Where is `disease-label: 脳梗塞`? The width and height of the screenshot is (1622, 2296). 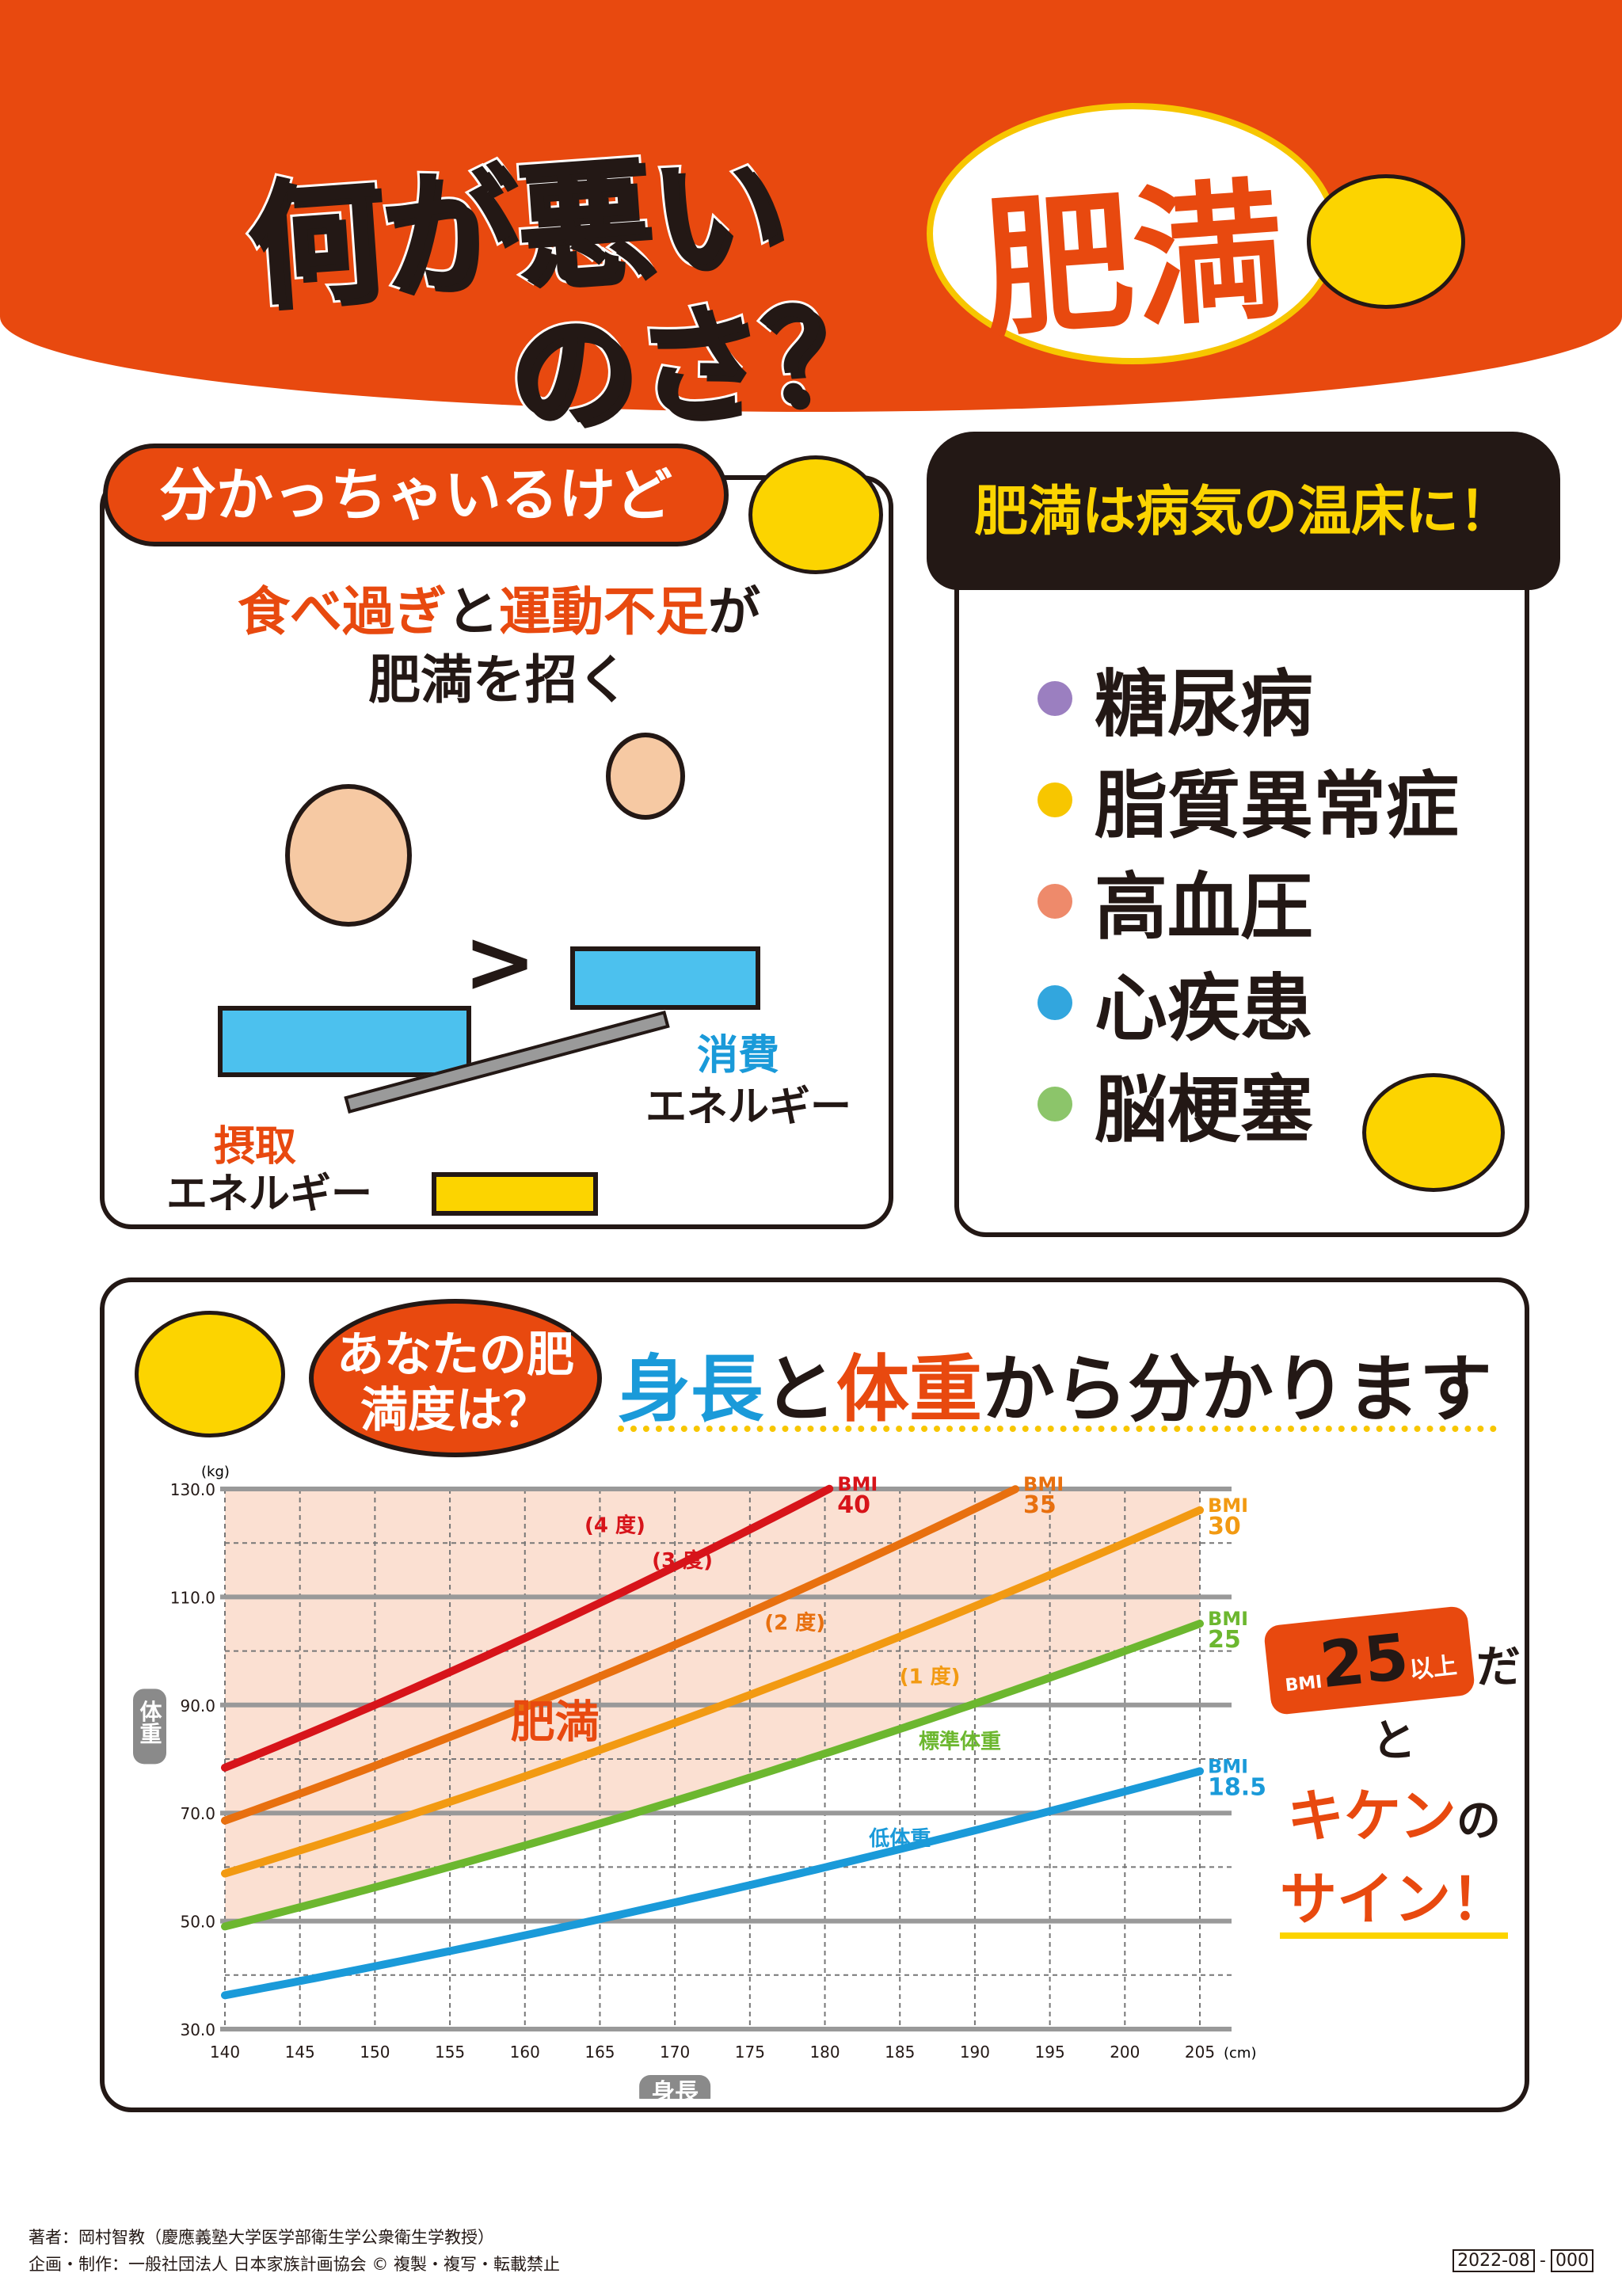 disease-label: 脳梗塞 is located at coordinates (1204, 1110).